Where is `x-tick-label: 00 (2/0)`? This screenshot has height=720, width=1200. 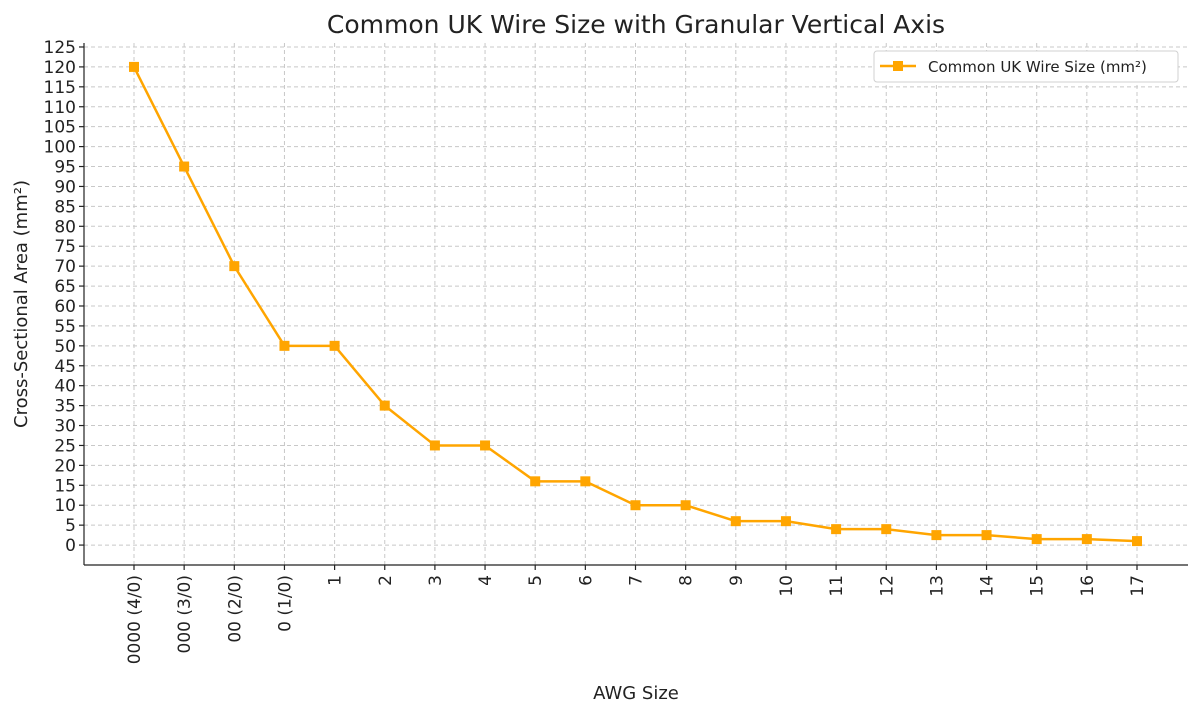
x-tick-label: 00 (2/0) is located at coordinates (235, 609).